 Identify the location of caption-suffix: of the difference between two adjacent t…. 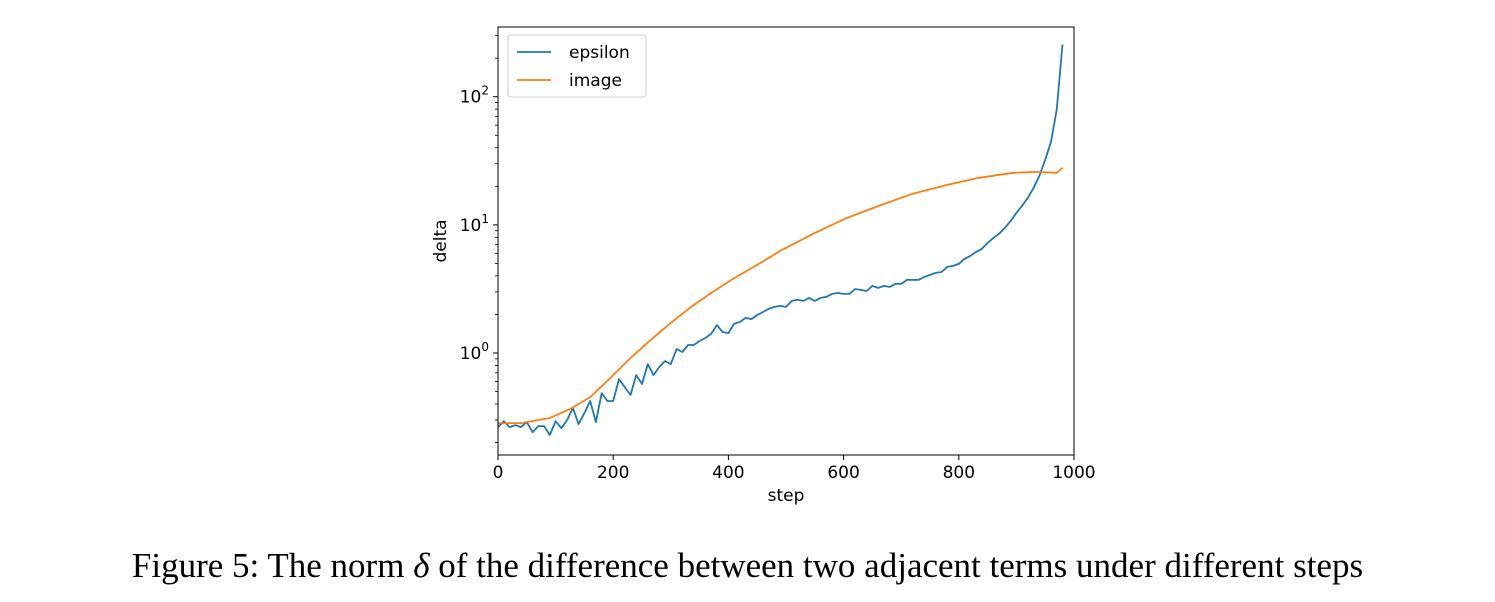
(896, 565).